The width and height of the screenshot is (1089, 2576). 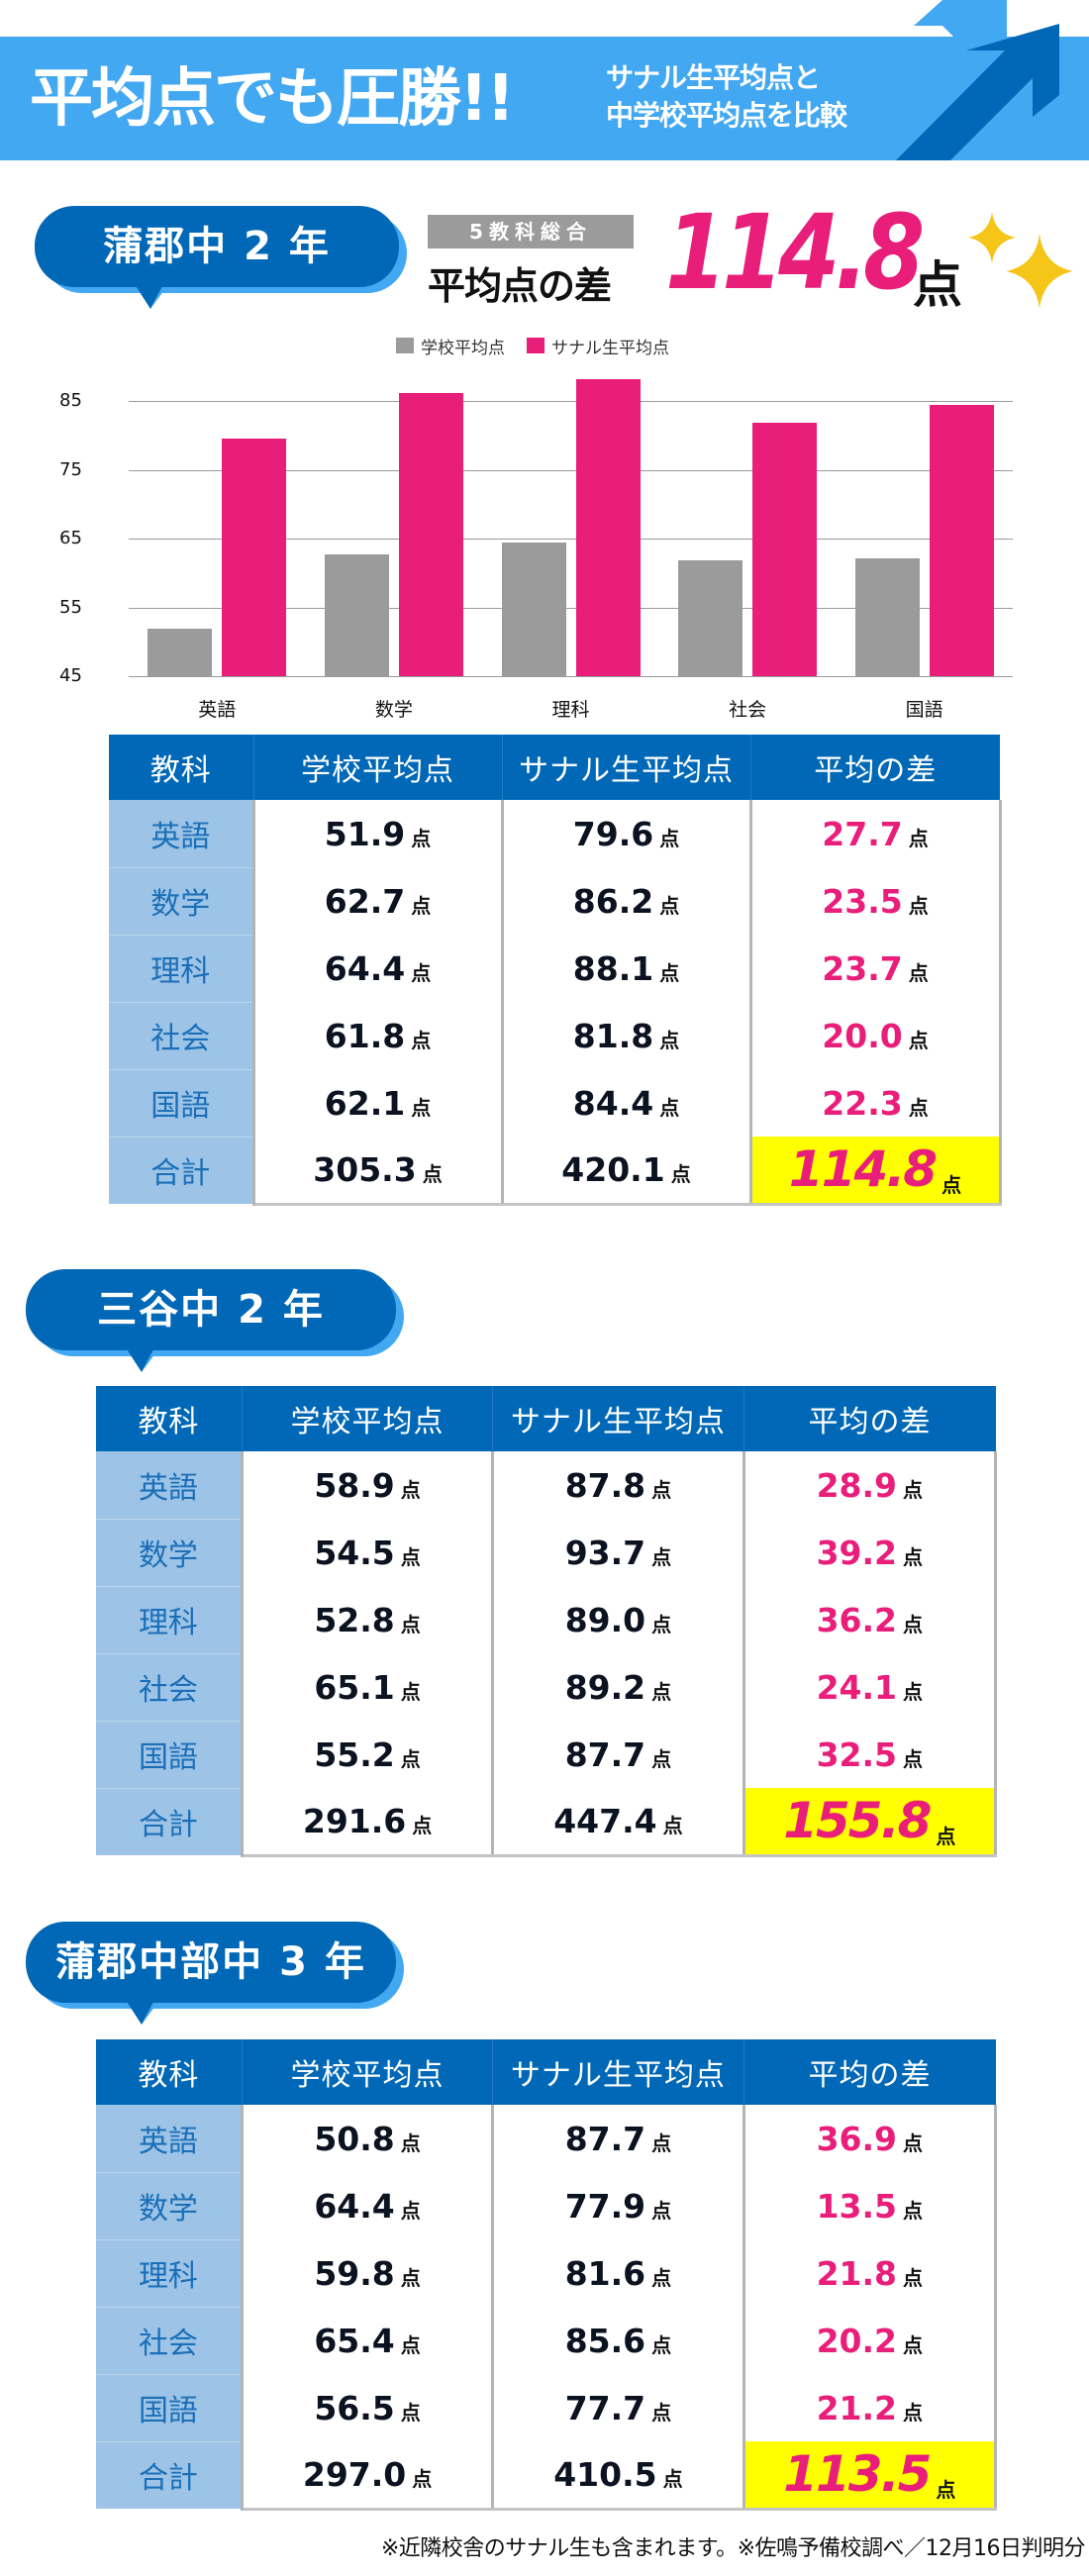 I want to click on legend-item-school: 学校平均点, so click(x=450, y=346).